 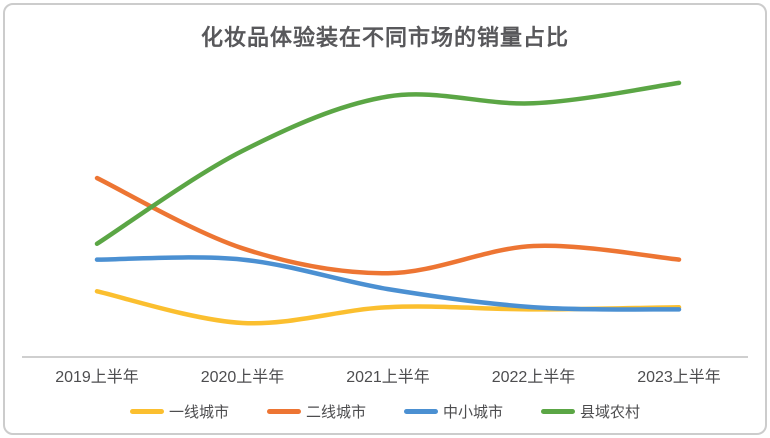 What do you see at coordinates (97, 377) in the screenshot?
I see `x-axis-label-0: 2019上半年` at bounding box center [97, 377].